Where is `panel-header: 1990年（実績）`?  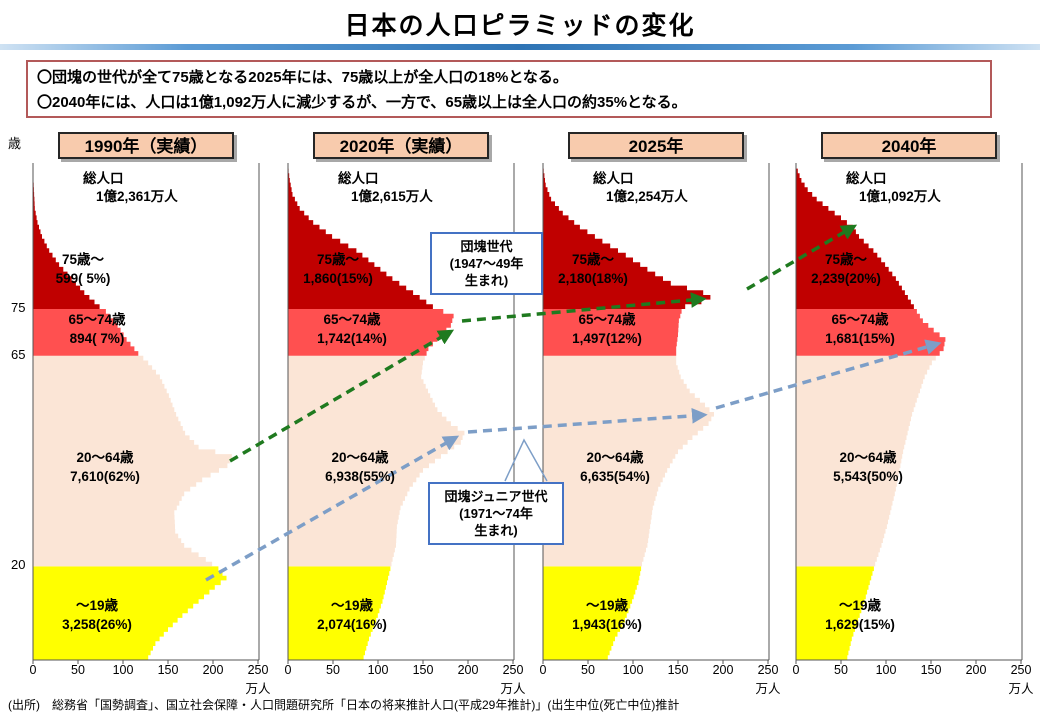
panel-header: 1990年（実績） is located at coordinates (146, 145).